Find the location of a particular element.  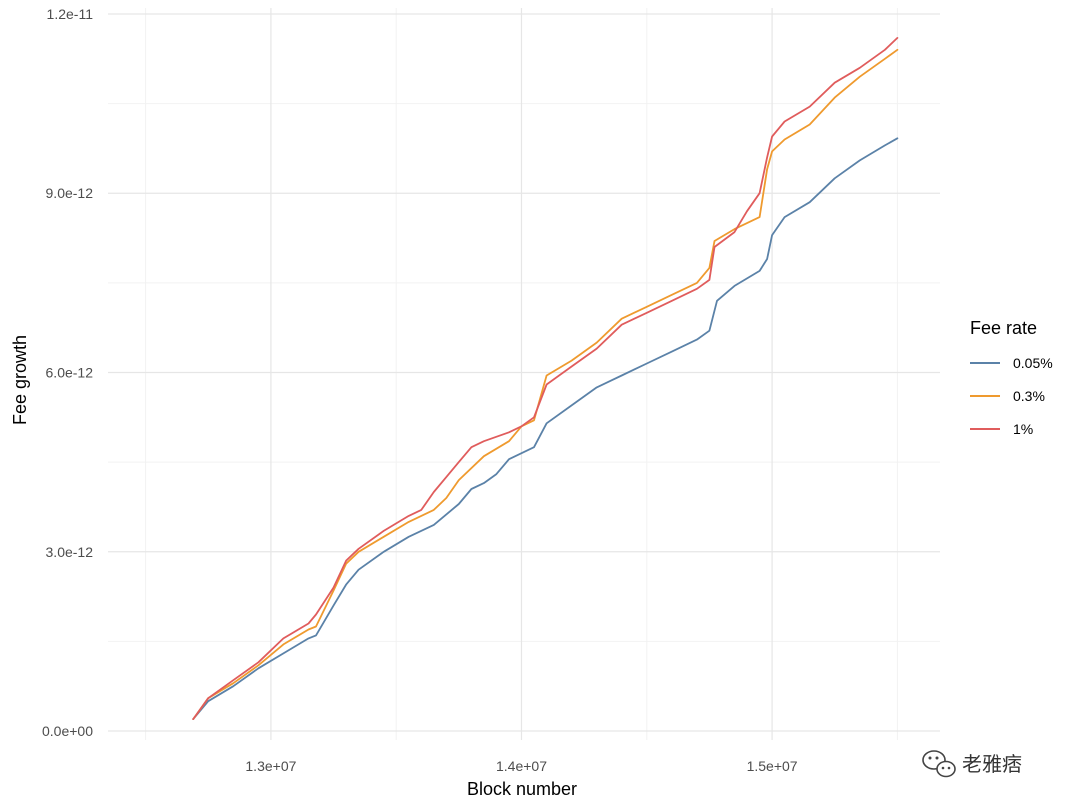

x-tick-label: 1.3e+07 is located at coordinates (270, 766).